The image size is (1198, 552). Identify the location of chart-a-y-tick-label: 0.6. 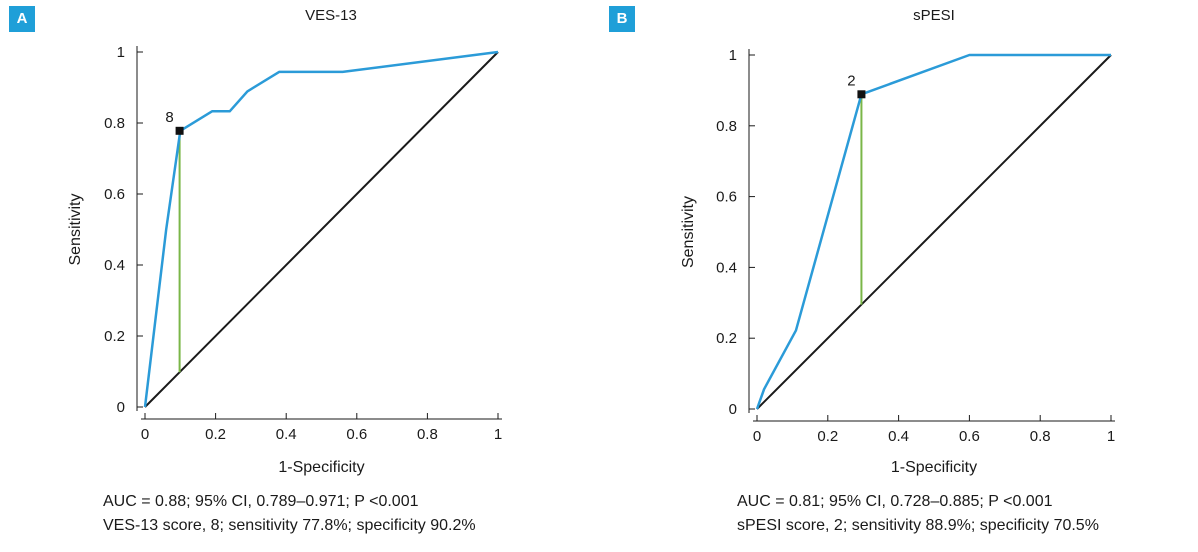
(114, 194).